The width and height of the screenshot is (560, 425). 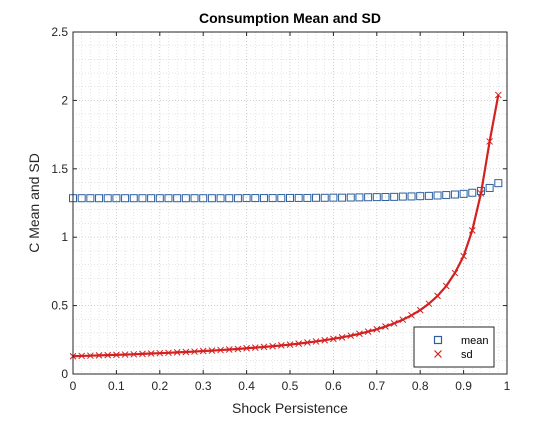 I want to click on x-tick-label: 0.4, so click(x=246, y=386).